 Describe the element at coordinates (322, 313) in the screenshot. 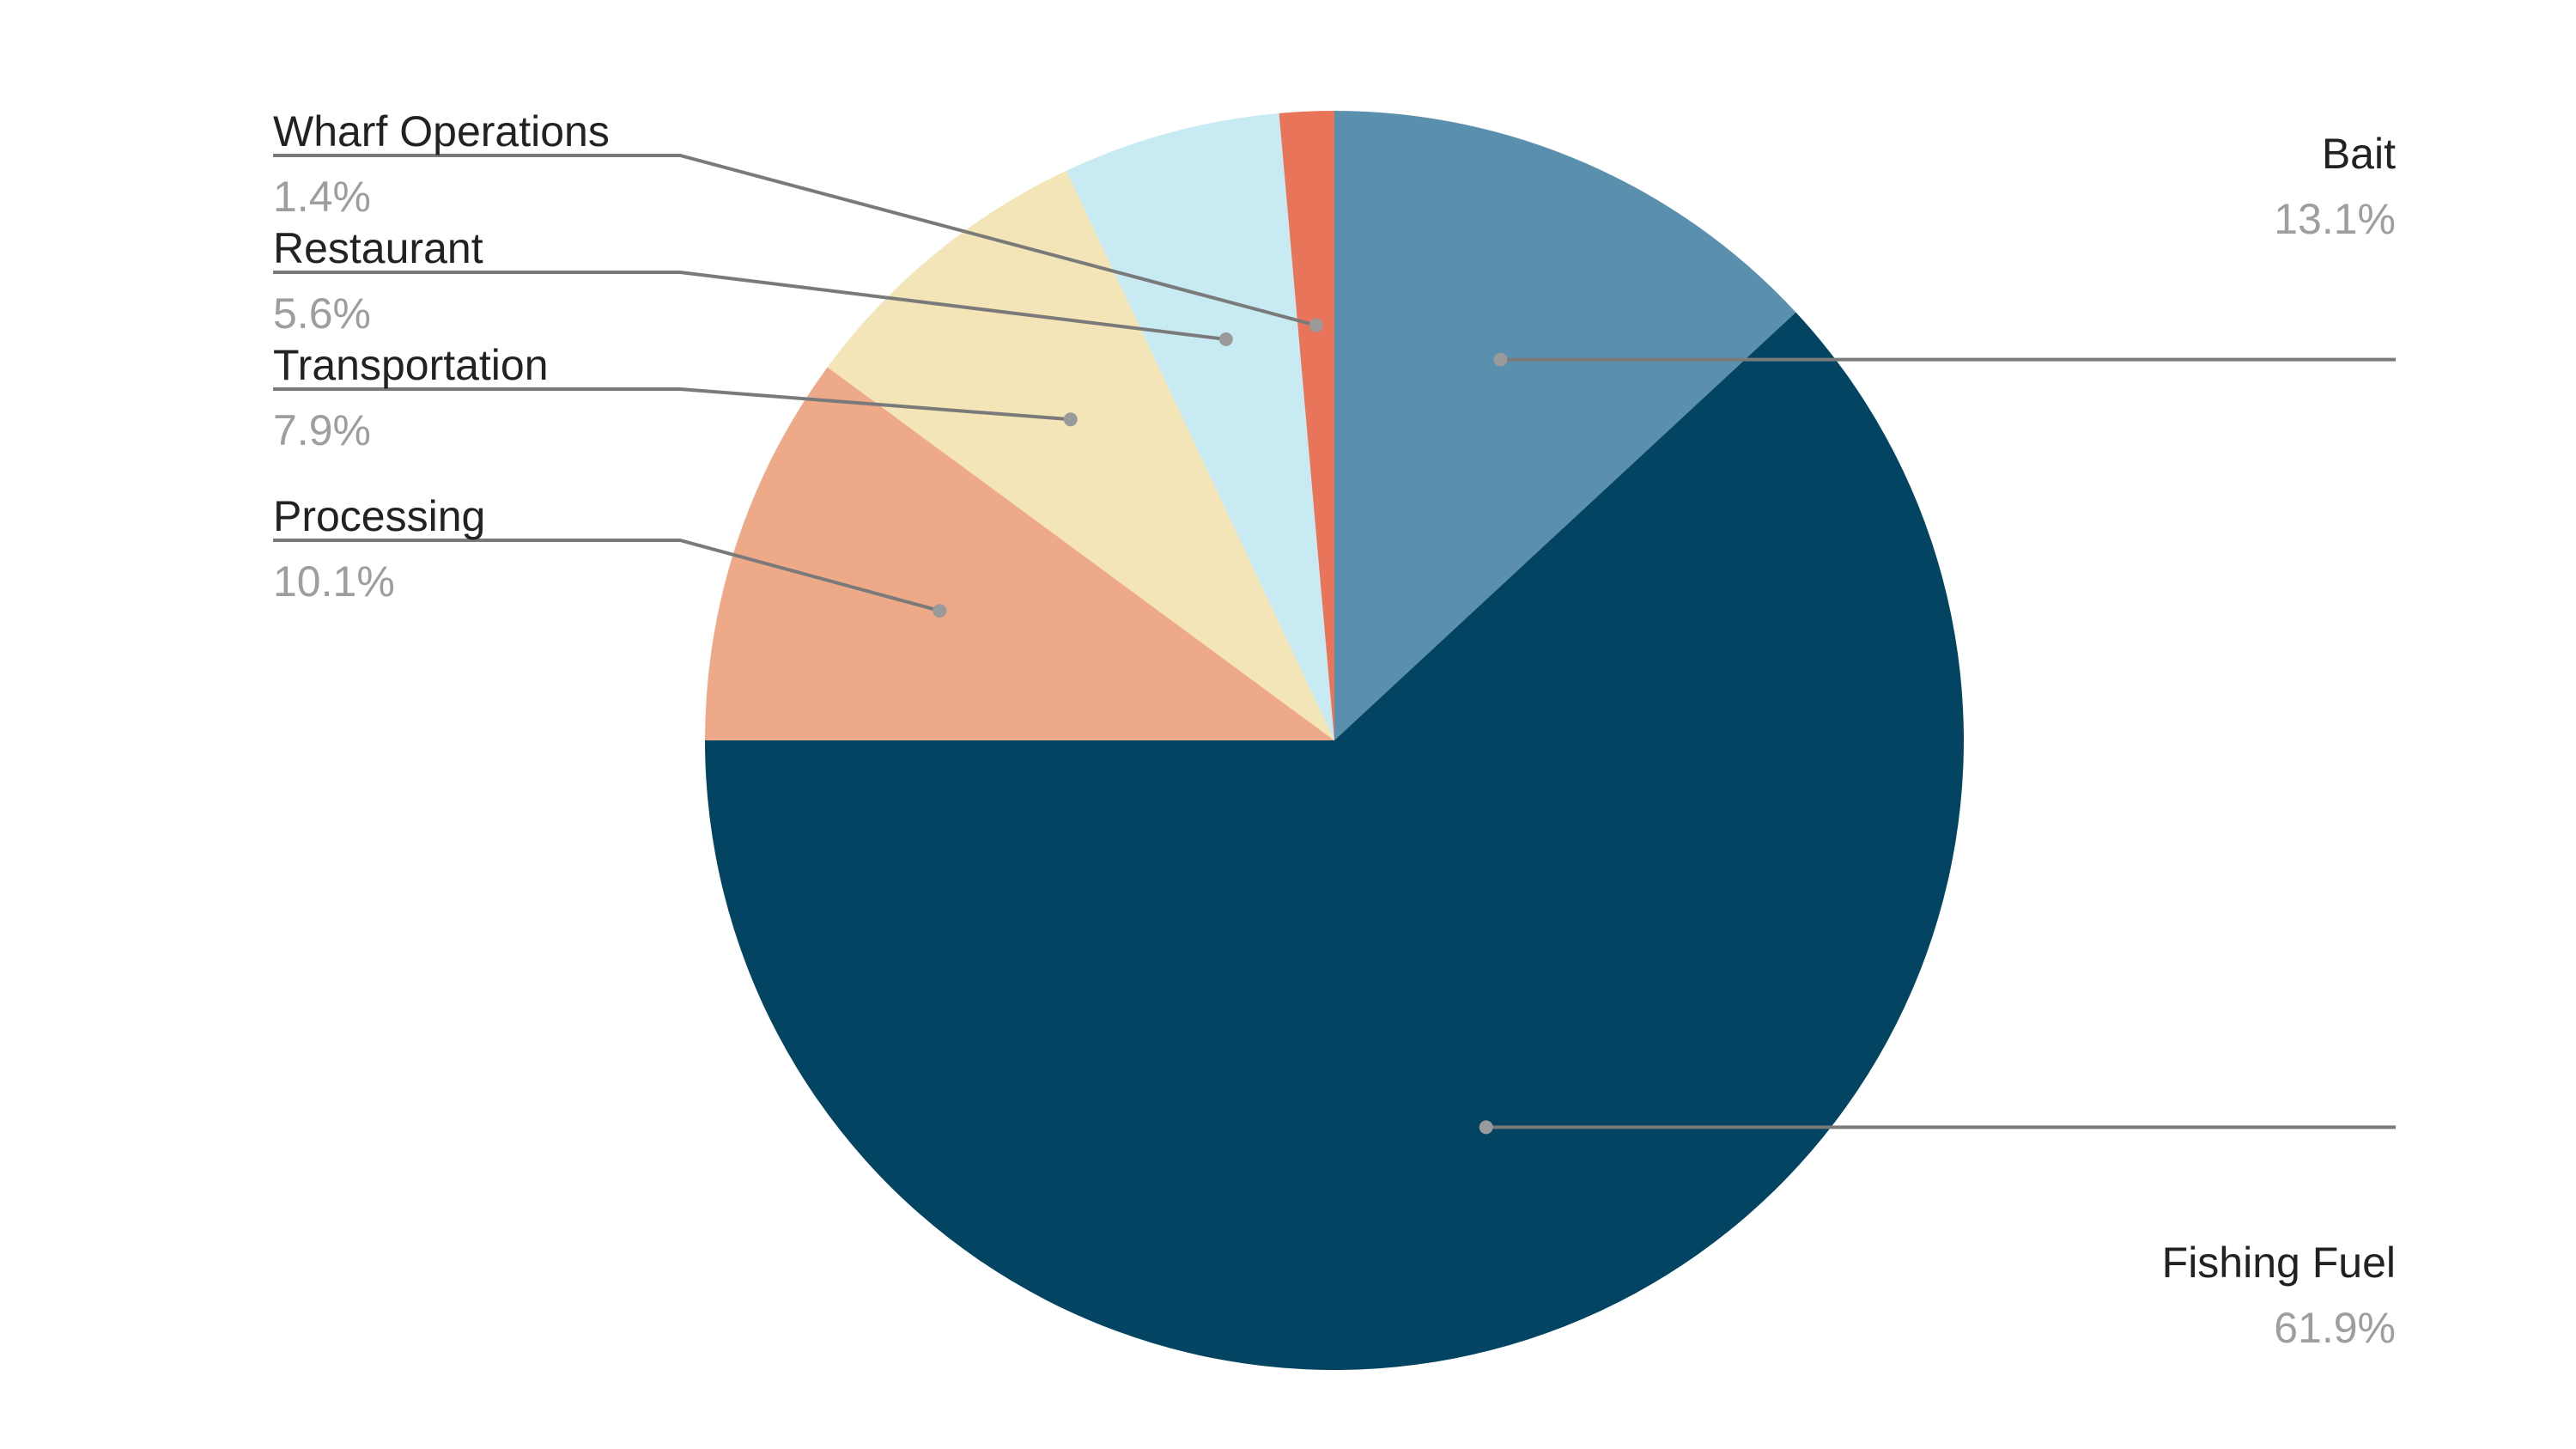

I see `slice-value-restaurant: 5.6%` at that location.